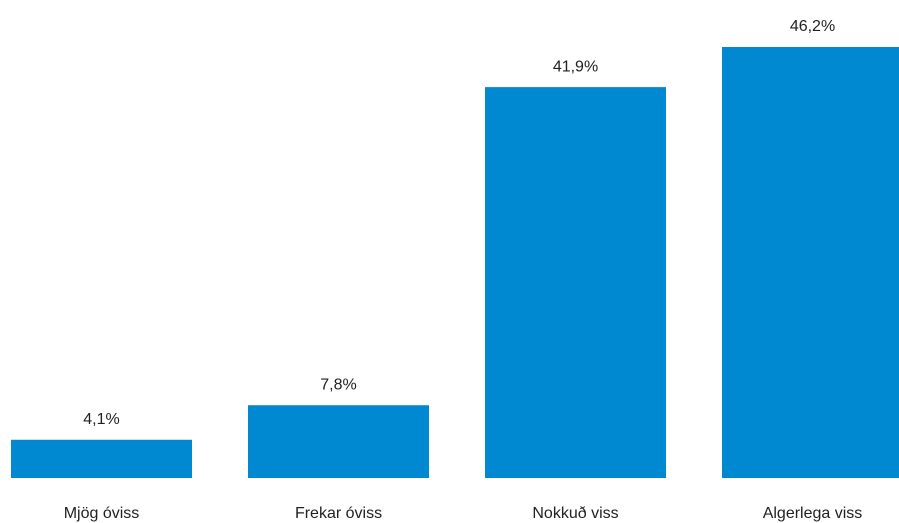 The image size is (899, 523). I want to click on x-tick-label: Frekar óviss, so click(338, 513).